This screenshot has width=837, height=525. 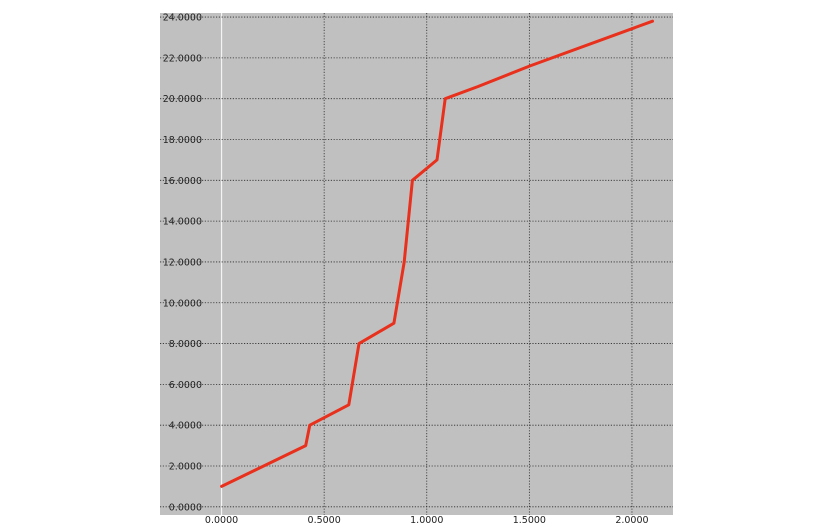 What do you see at coordinates (185, 385) in the screenshot?
I see `y-tick-label: 6.0000` at bounding box center [185, 385].